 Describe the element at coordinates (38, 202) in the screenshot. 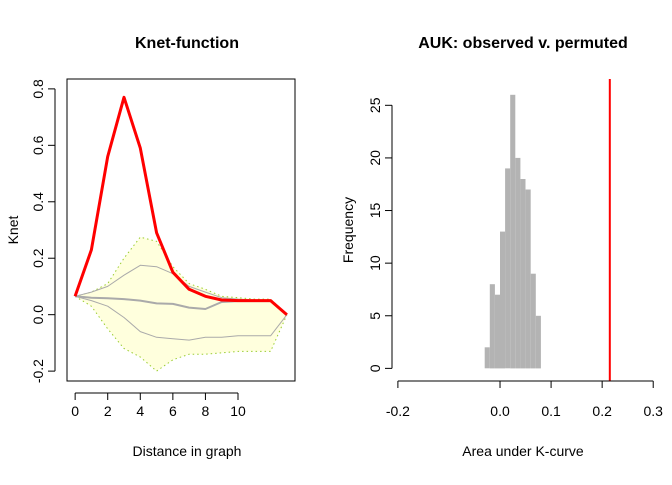

I see `knet-y-tick-label: 0.4` at that location.